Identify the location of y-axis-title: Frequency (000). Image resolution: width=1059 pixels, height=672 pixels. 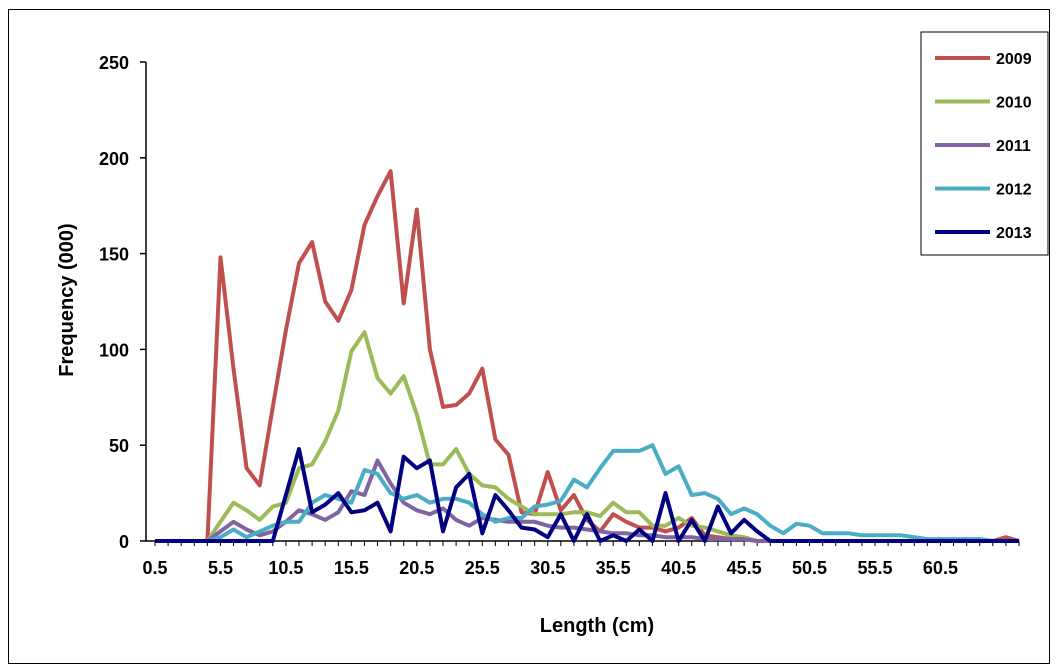
(67, 299).